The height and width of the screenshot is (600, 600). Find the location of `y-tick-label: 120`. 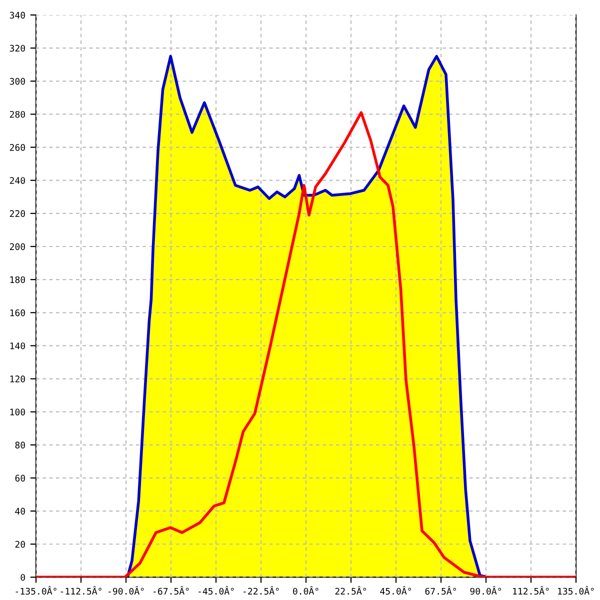

y-tick-label: 120 is located at coordinates (17, 379).